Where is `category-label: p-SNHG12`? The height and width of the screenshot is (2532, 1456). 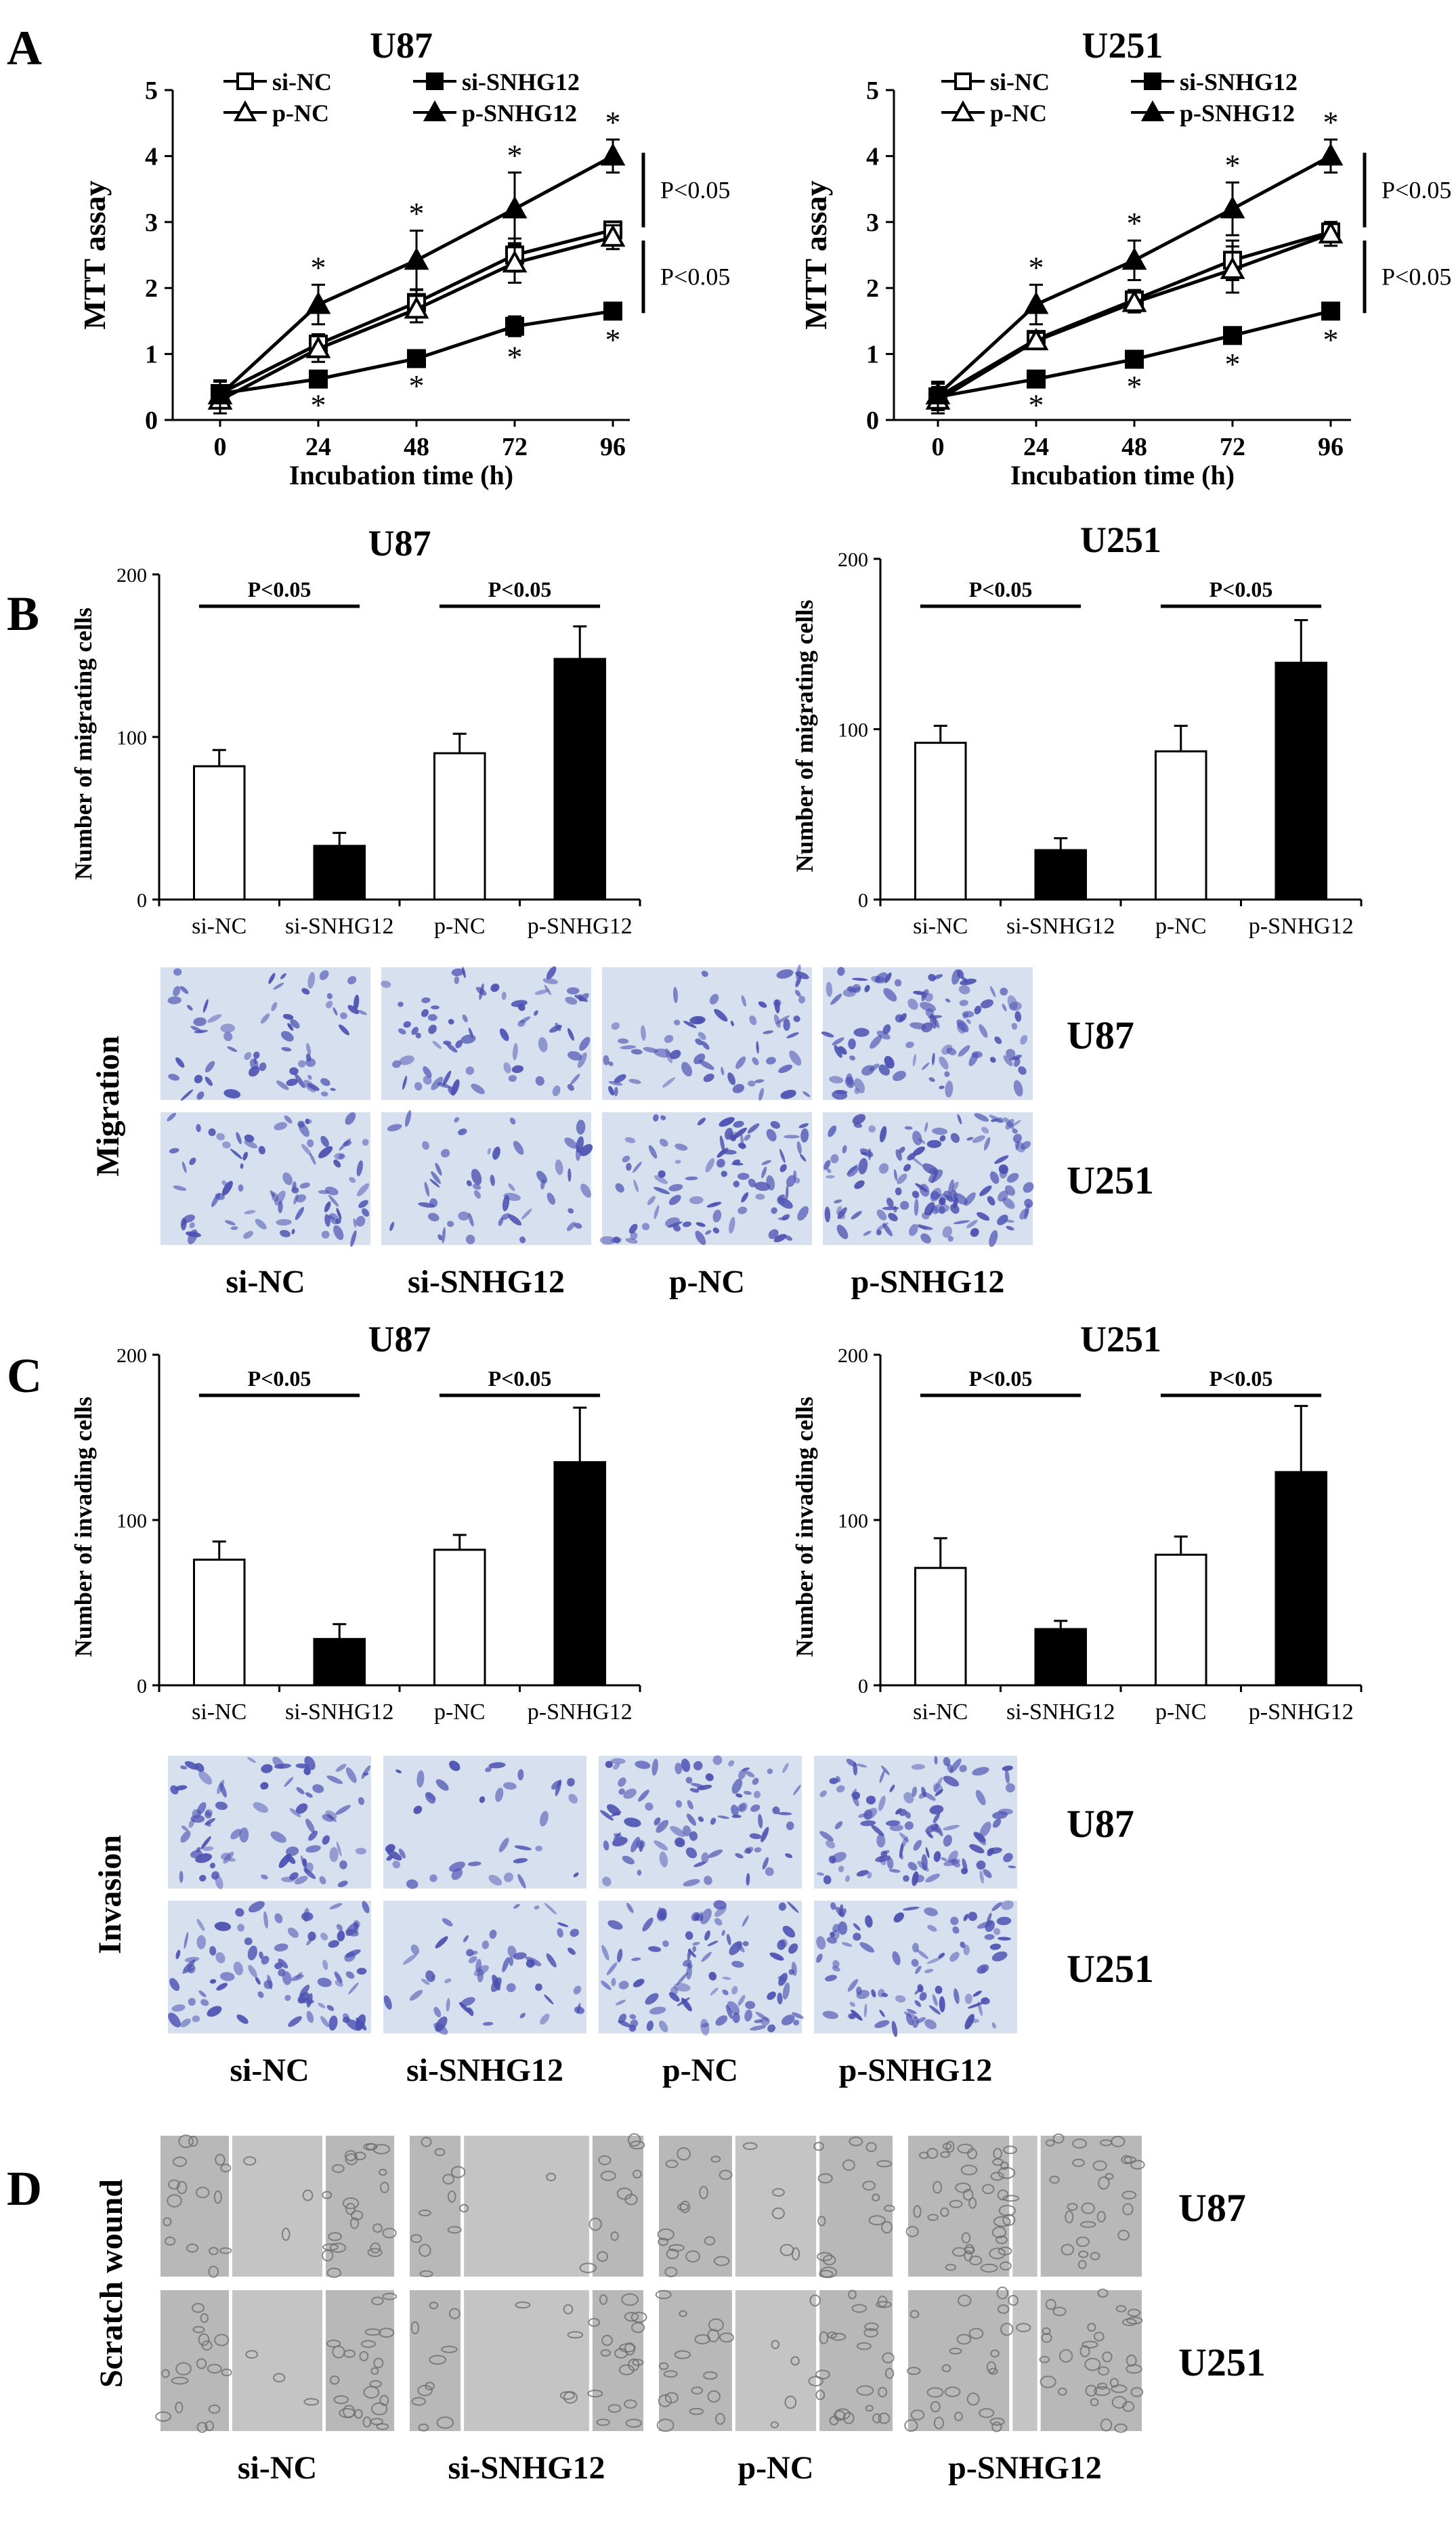
category-label: p-SNHG12 is located at coordinates (580, 1713).